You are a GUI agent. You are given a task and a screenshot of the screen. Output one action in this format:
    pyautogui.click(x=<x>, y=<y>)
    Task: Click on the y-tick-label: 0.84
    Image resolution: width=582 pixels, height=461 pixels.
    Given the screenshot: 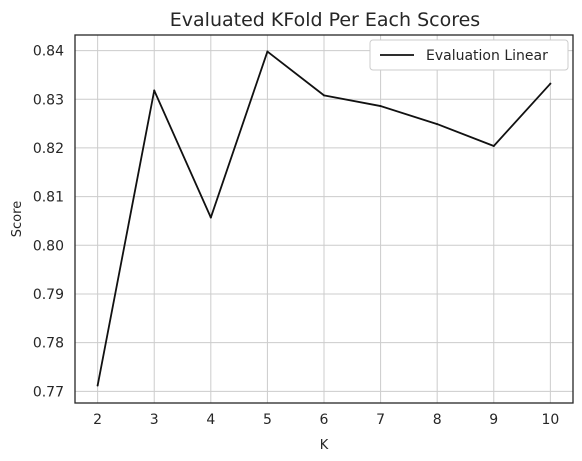 What is the action you would take?
    pyautogui.click(x=48, y=52)
    